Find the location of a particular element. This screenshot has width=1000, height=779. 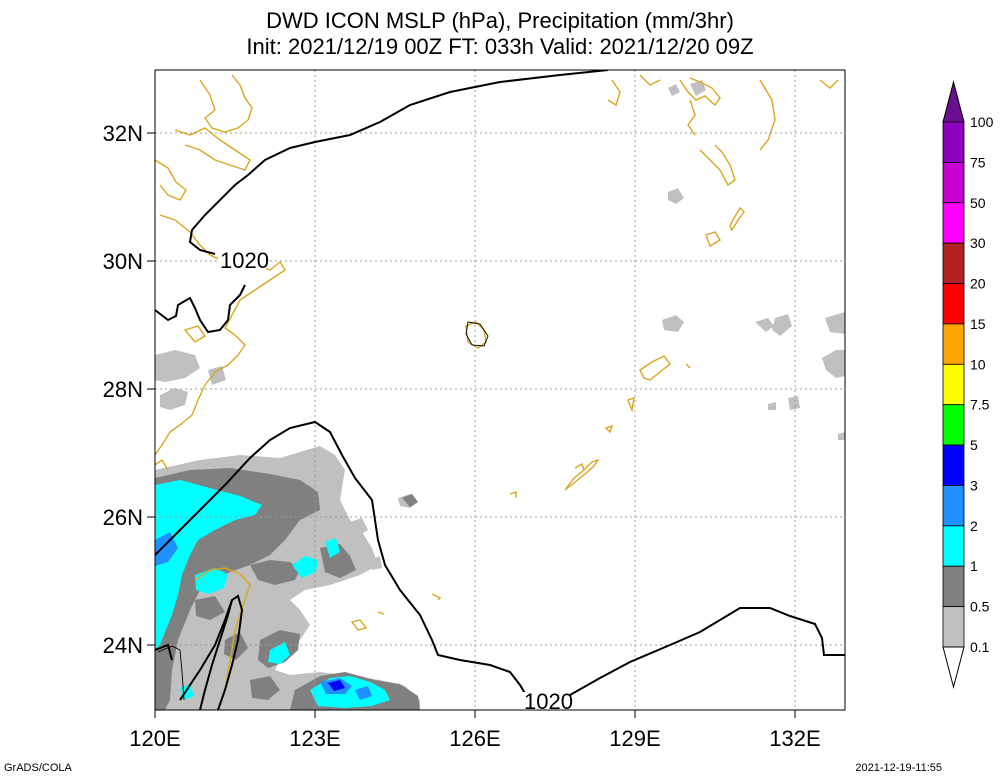

lon-label-126e: 126E is located at coordinates (474, 738).